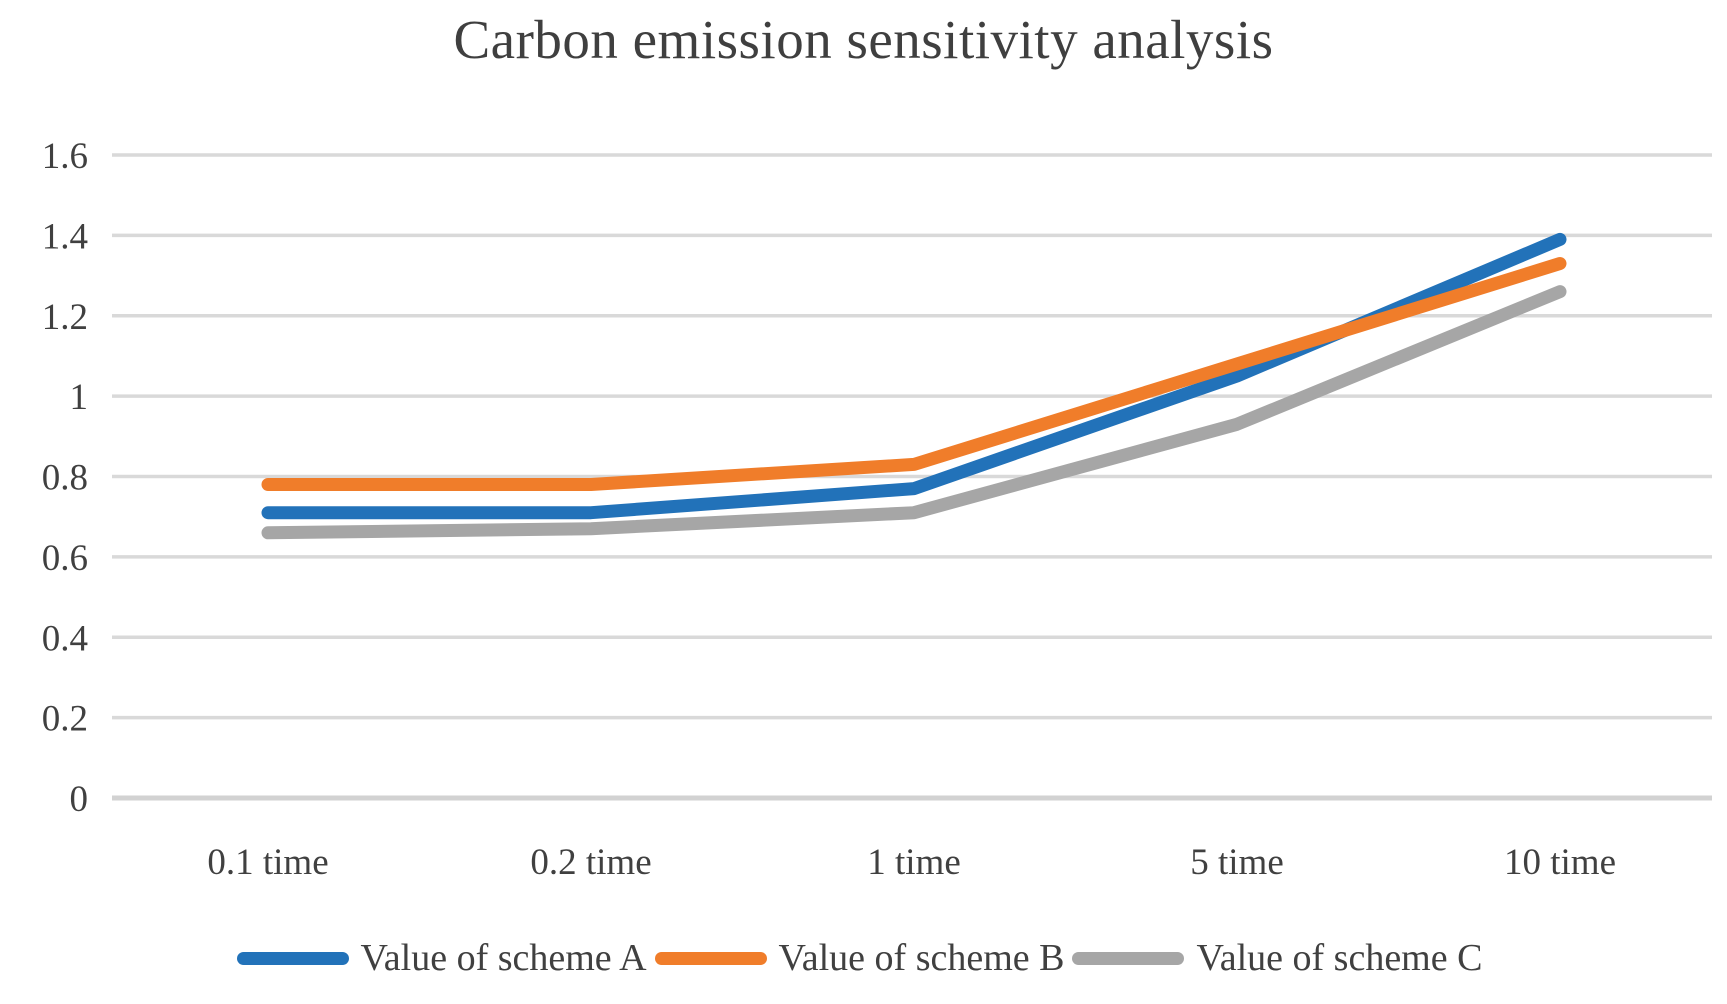 Image resolution: width=1727 pixels, height=1004 pixels. I want to click on y-tick-label: 0.8, so click(65, 478).